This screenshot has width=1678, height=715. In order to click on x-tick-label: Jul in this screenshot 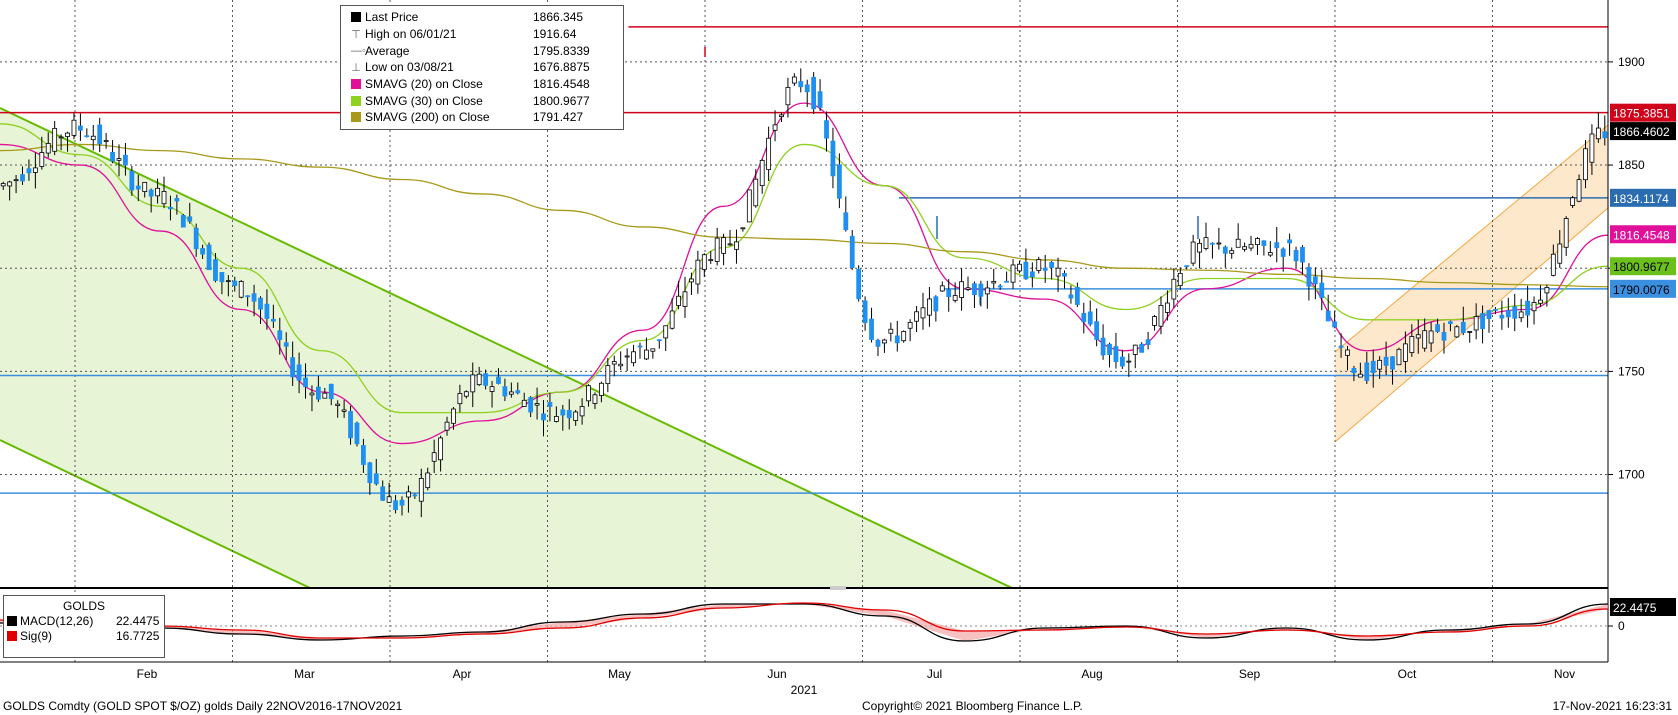, I will do `click(934, 674)`.